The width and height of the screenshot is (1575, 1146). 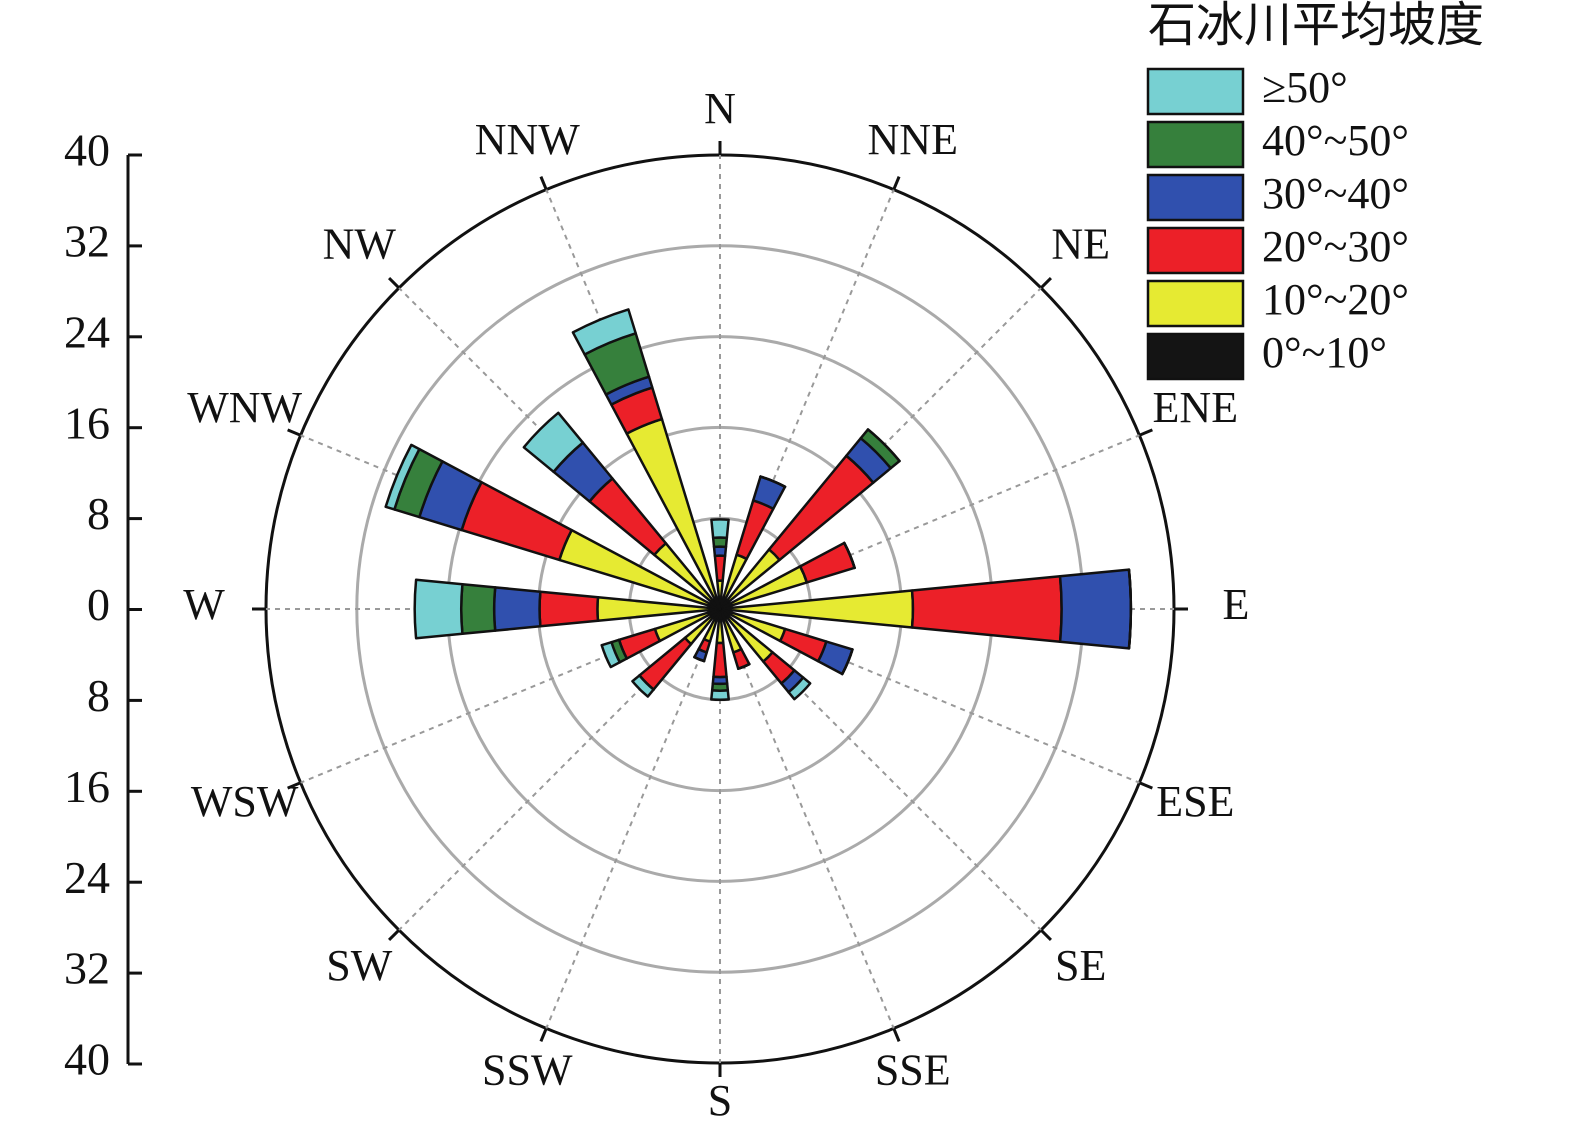 What do you see at coordinates (528, 139) in the screenshot?
I see `direction-label: NNW` at bounding box center [528, 139].